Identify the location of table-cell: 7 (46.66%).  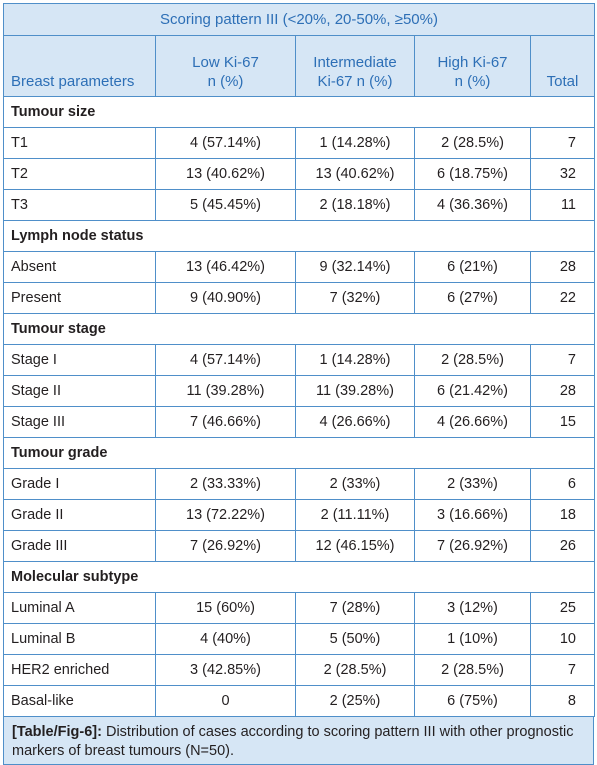
(225, 422).